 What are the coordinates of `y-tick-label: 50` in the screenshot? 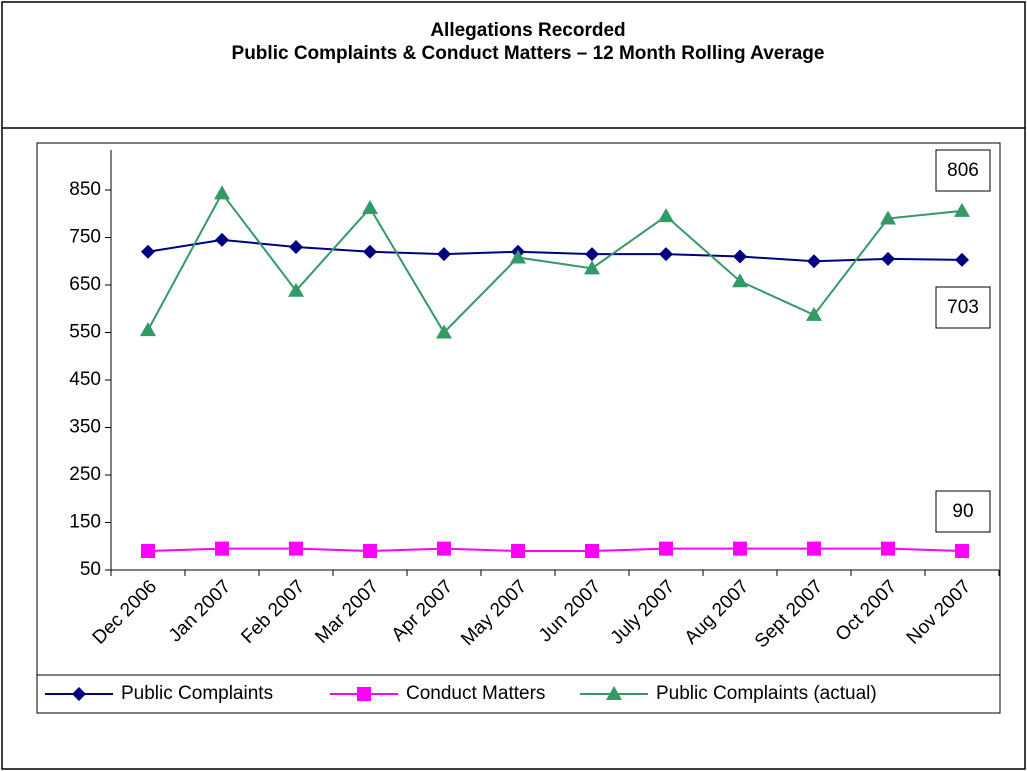 It's located at (90, 569).